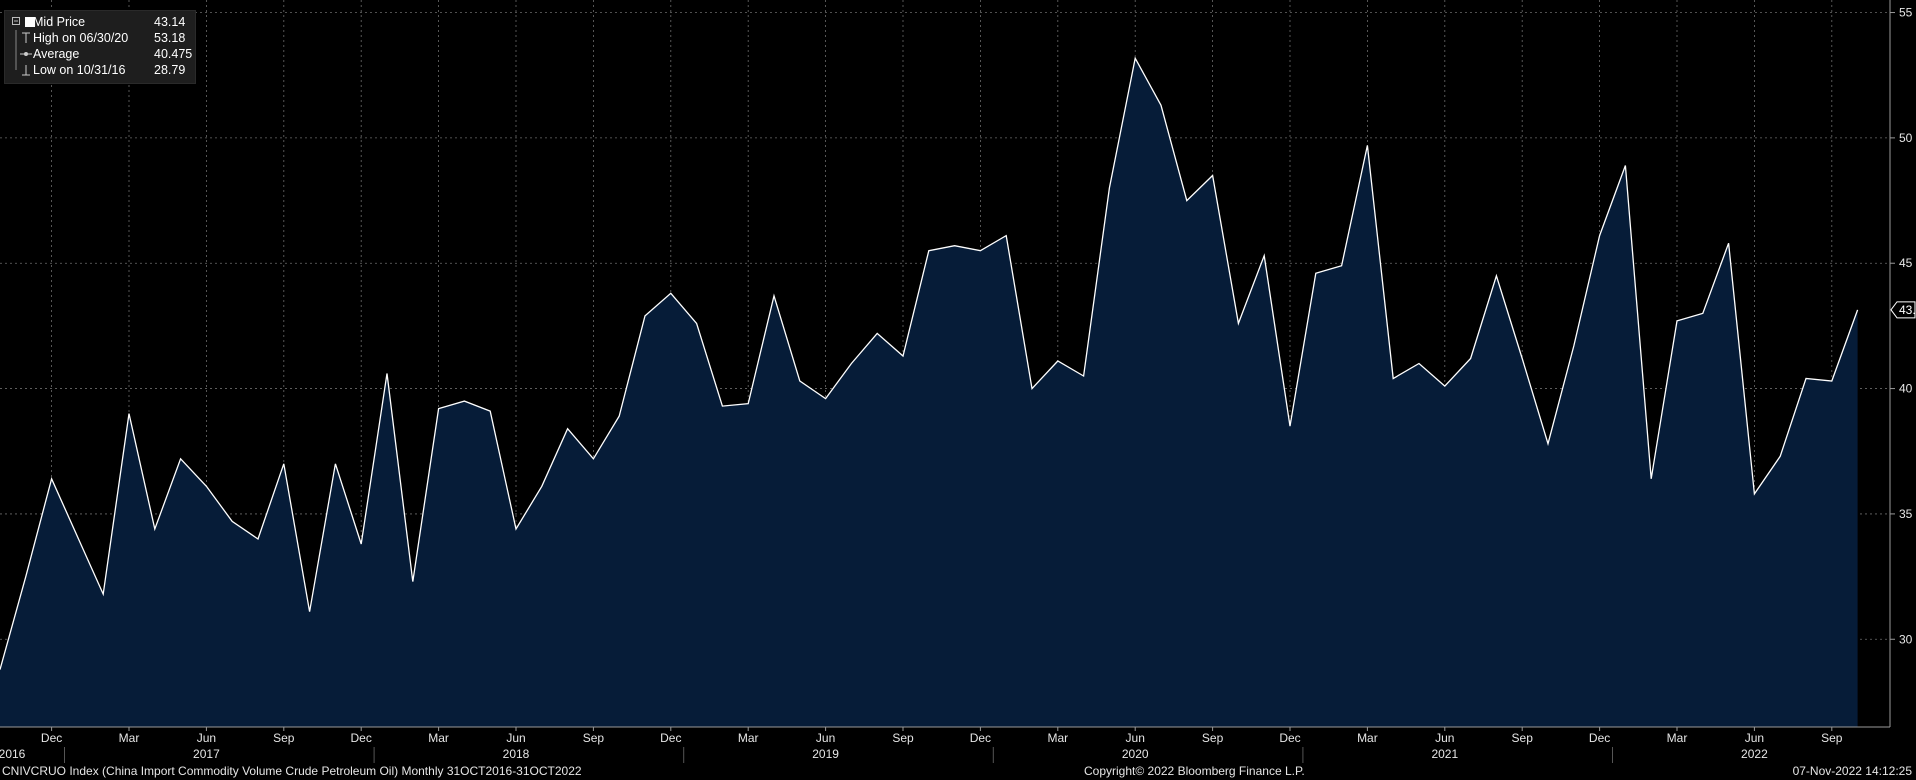 The image size is (1916, 780). I want to click on y-tick-label: 30, so click(1906, 639).